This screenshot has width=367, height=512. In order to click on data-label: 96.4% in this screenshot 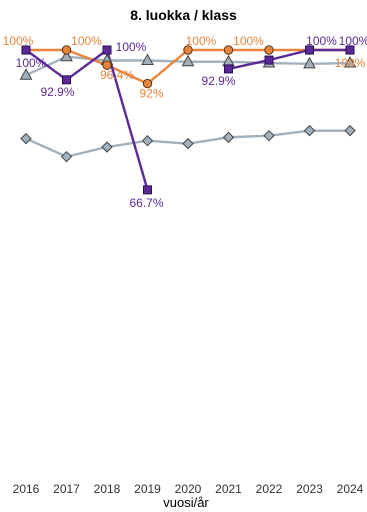, I will do `click(117, 75)`.